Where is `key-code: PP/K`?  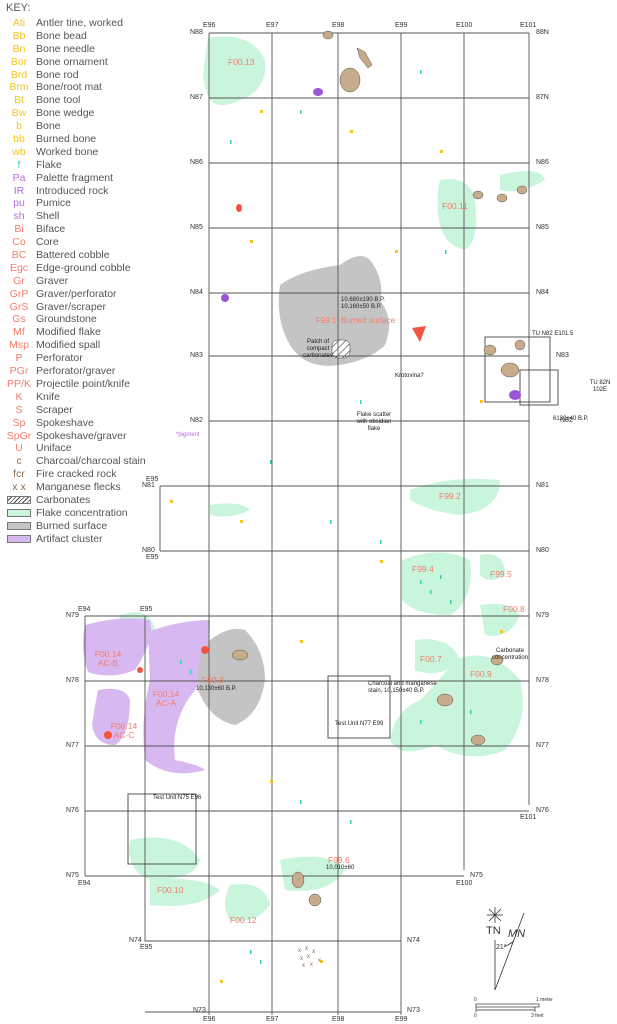 key-code: PP/K is located at coordinates (19, 383).